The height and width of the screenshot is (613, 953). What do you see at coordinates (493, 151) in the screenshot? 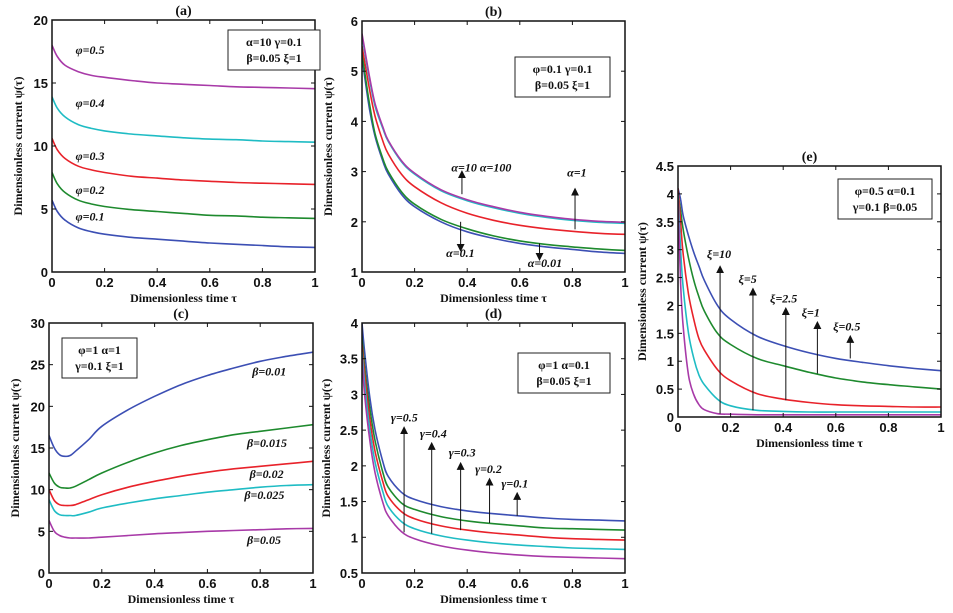
I see `series-line-α=0.1` at bounding box center [493, 151].